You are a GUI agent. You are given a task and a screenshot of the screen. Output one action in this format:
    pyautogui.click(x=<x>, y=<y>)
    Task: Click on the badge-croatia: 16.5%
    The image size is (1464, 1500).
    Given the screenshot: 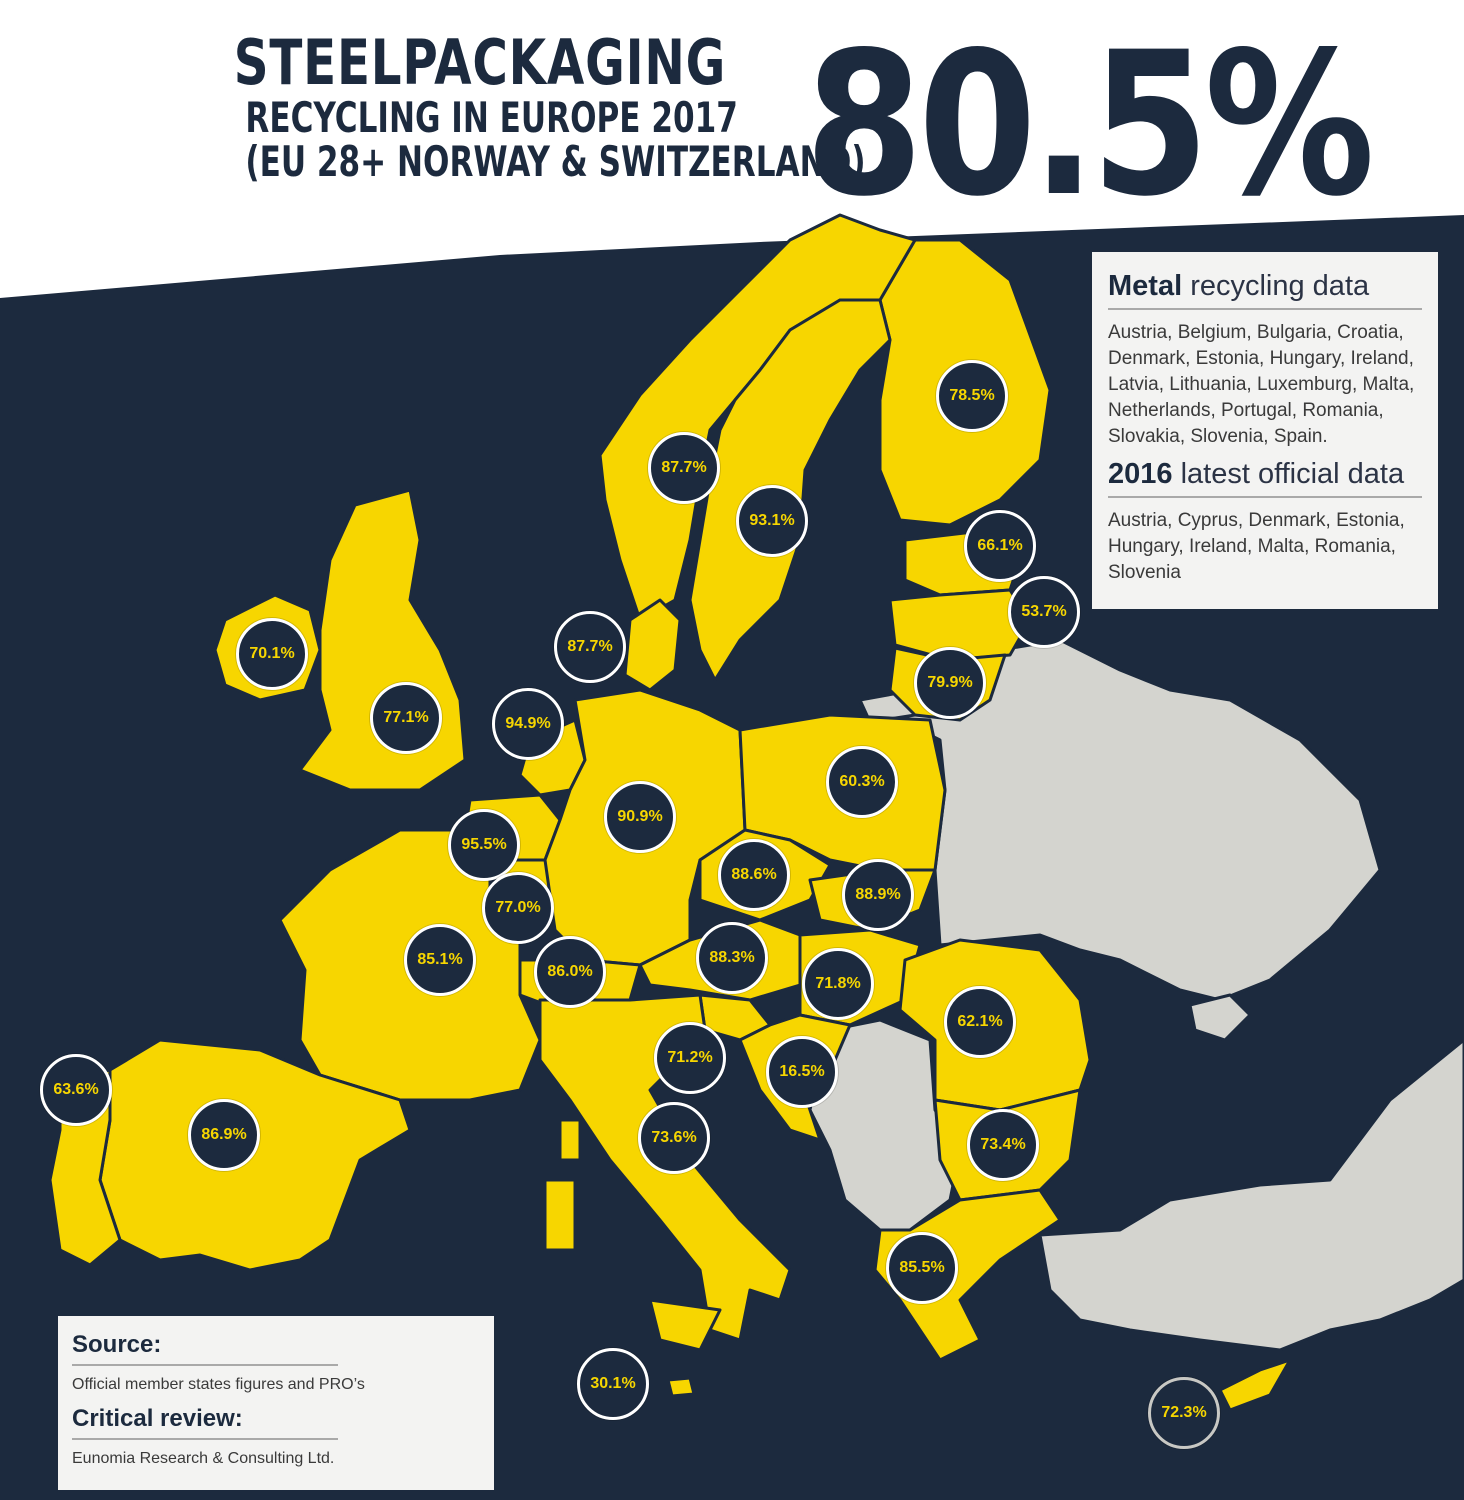 What is the action you would take?
    pyautogui.click(x=802, y=1072)
    